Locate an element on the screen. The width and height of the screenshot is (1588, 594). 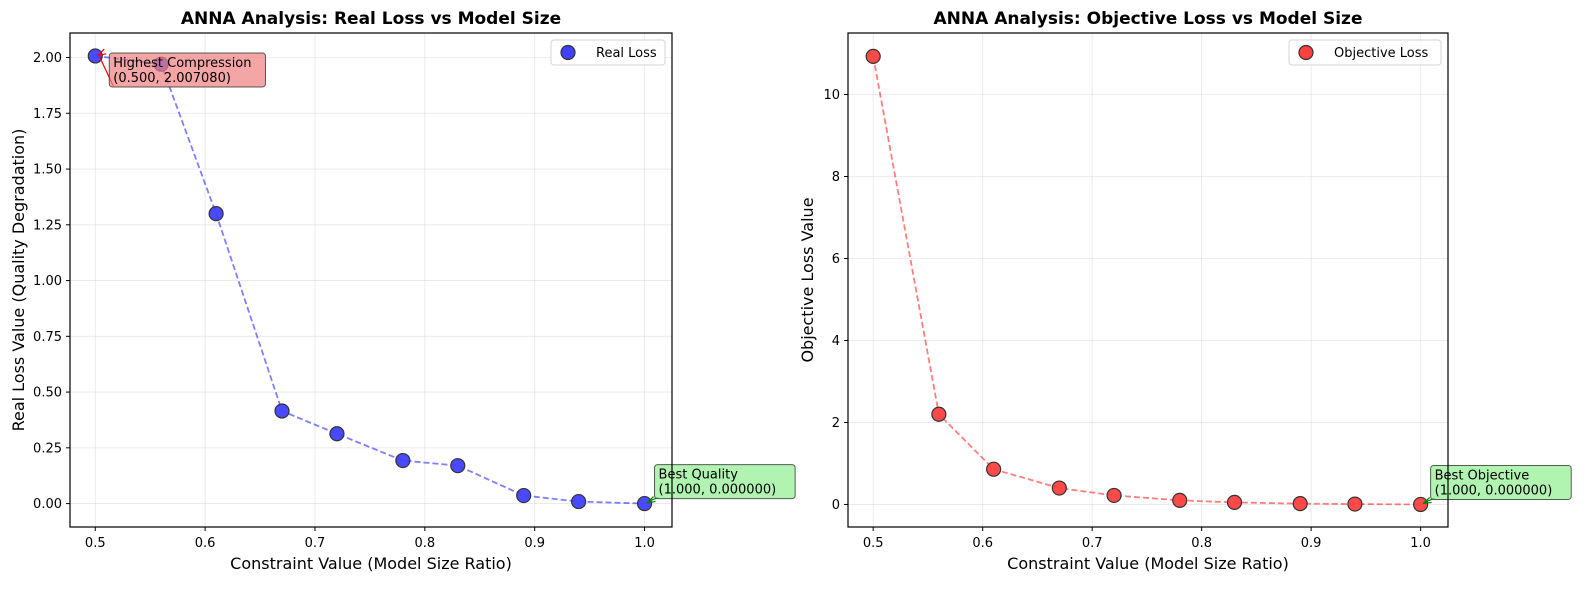
y-tick-label: 2 is located at coordinates (836, 423).